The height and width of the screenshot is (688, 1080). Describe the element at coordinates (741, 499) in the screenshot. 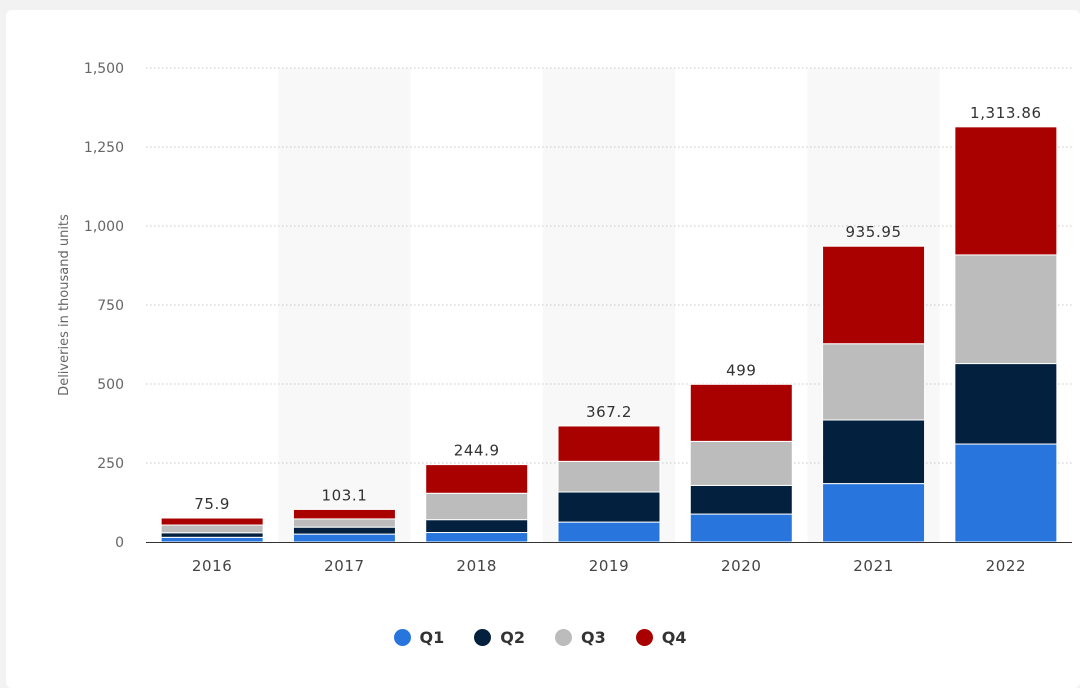

I see `bar-2020-q2` at that location.